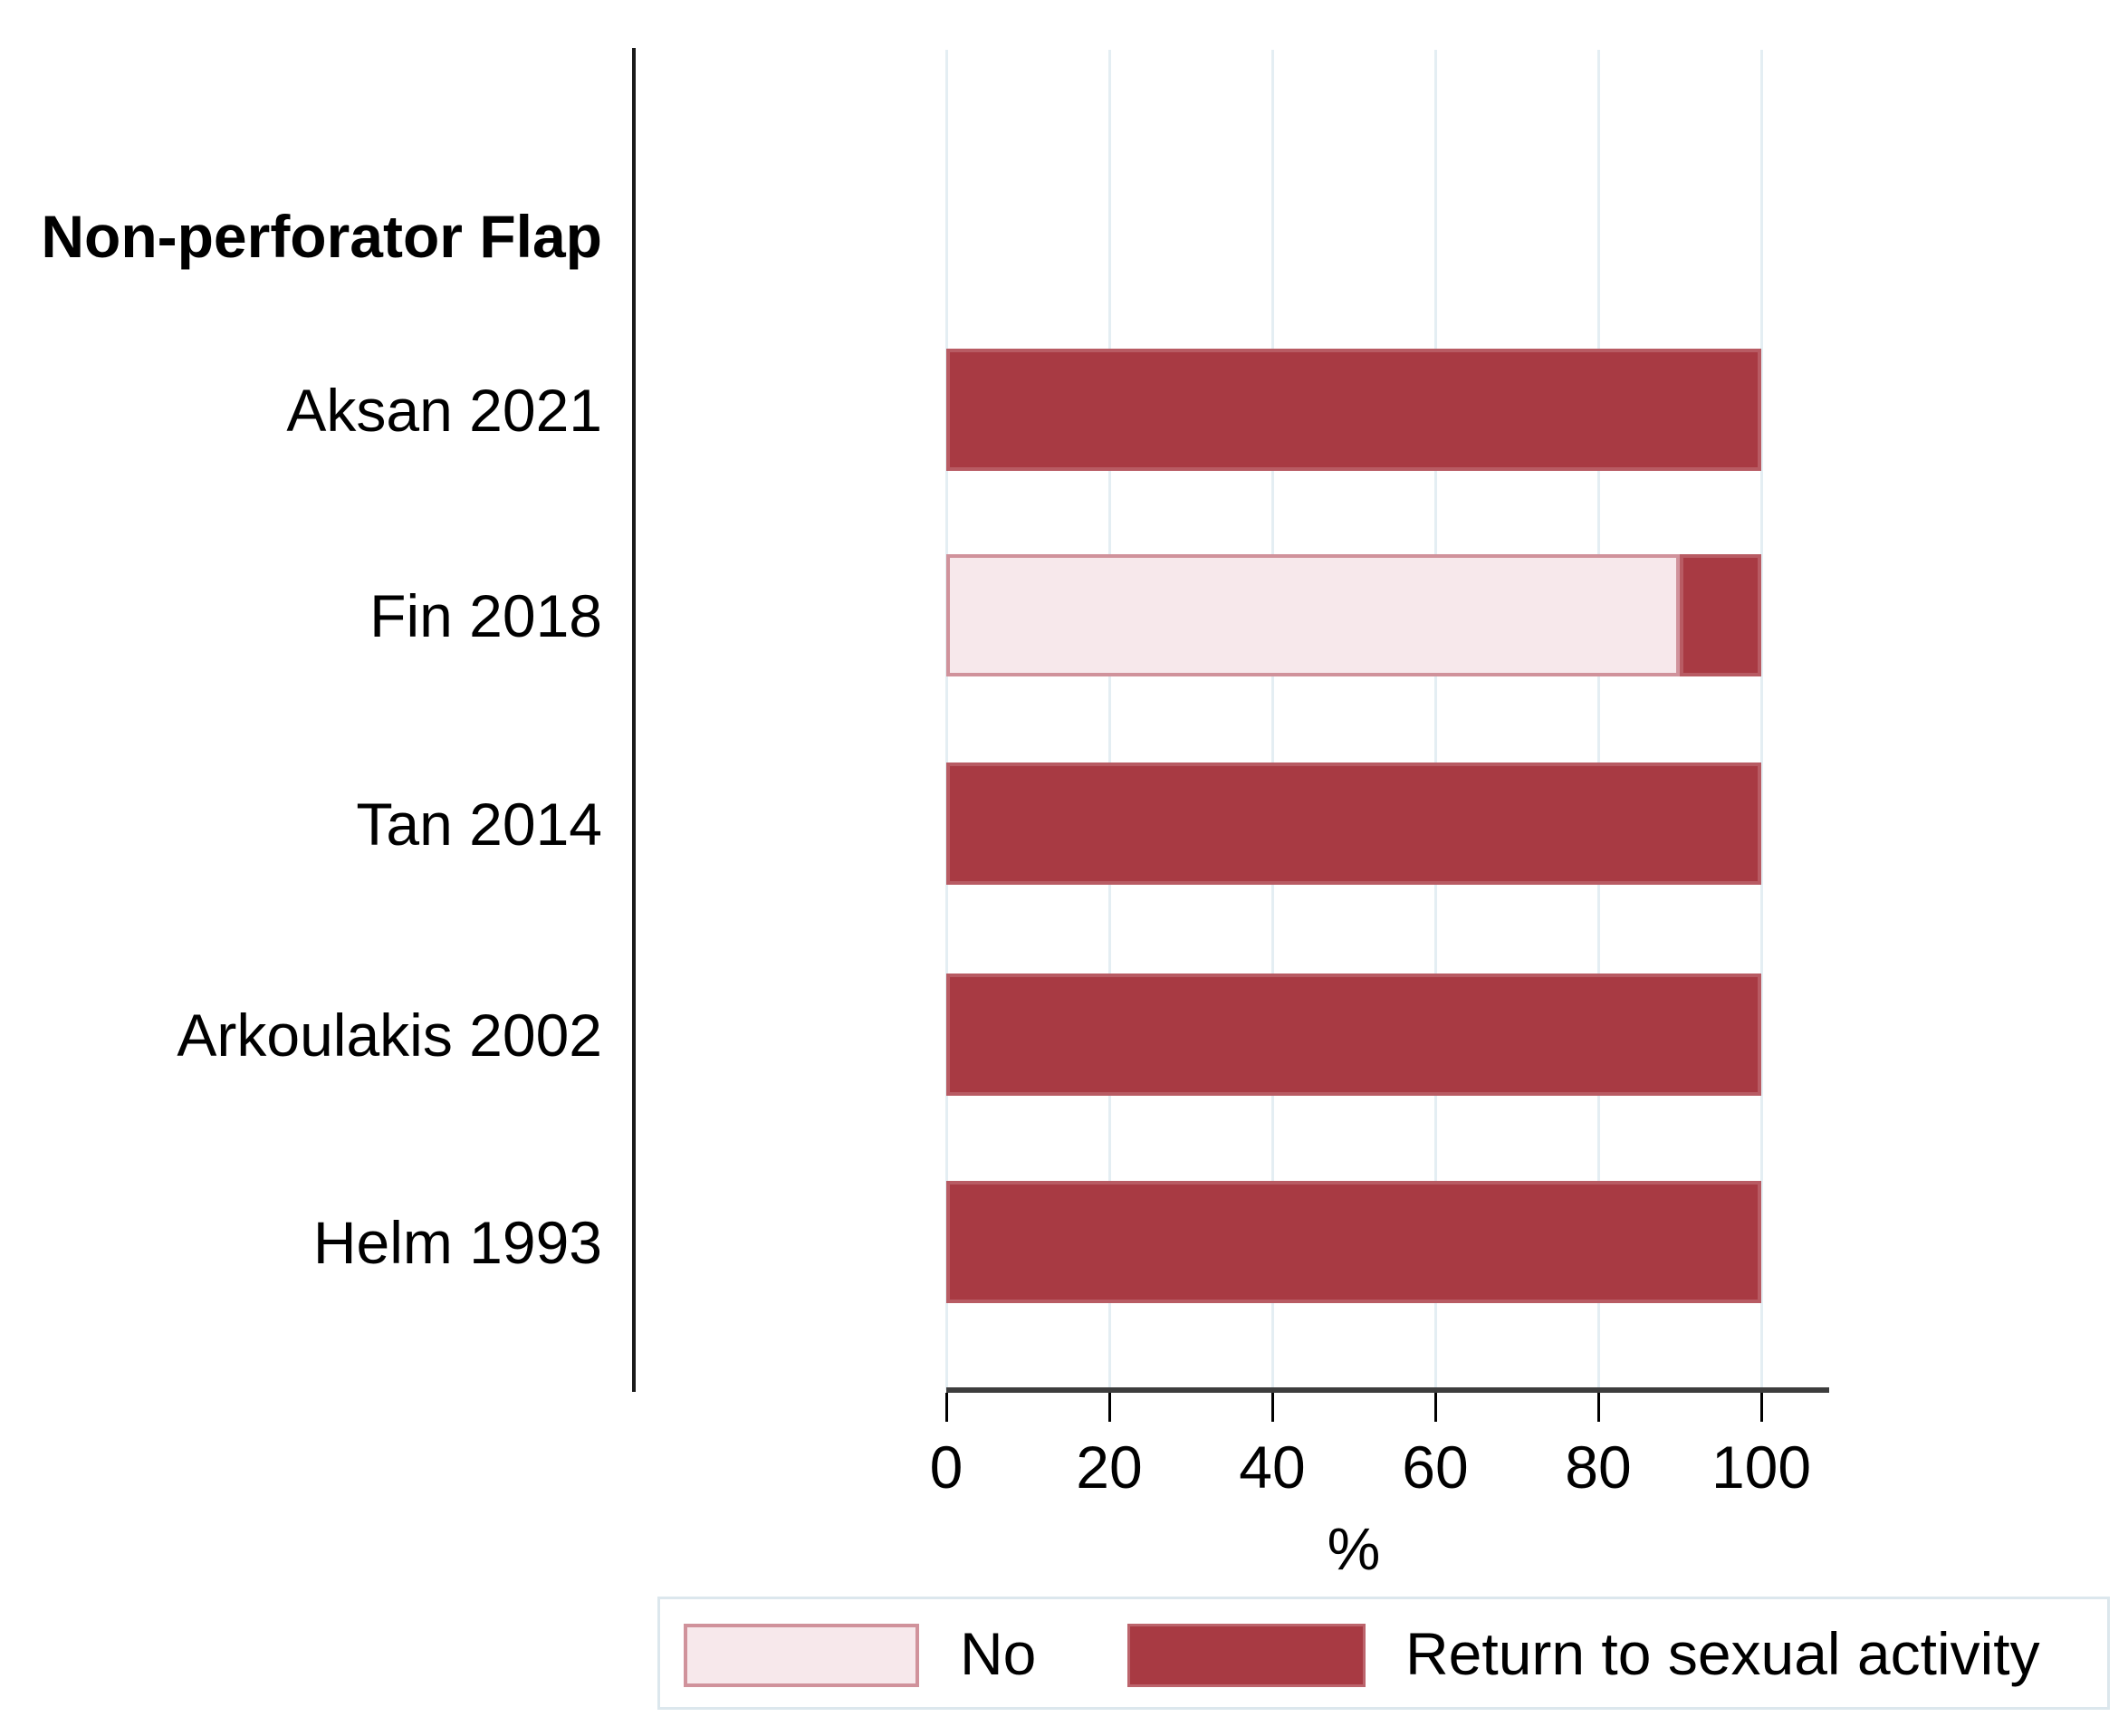 This screenshot has height=1736, width=2128. I want to click on tick-label-20: 20, so click(1109, 1467).